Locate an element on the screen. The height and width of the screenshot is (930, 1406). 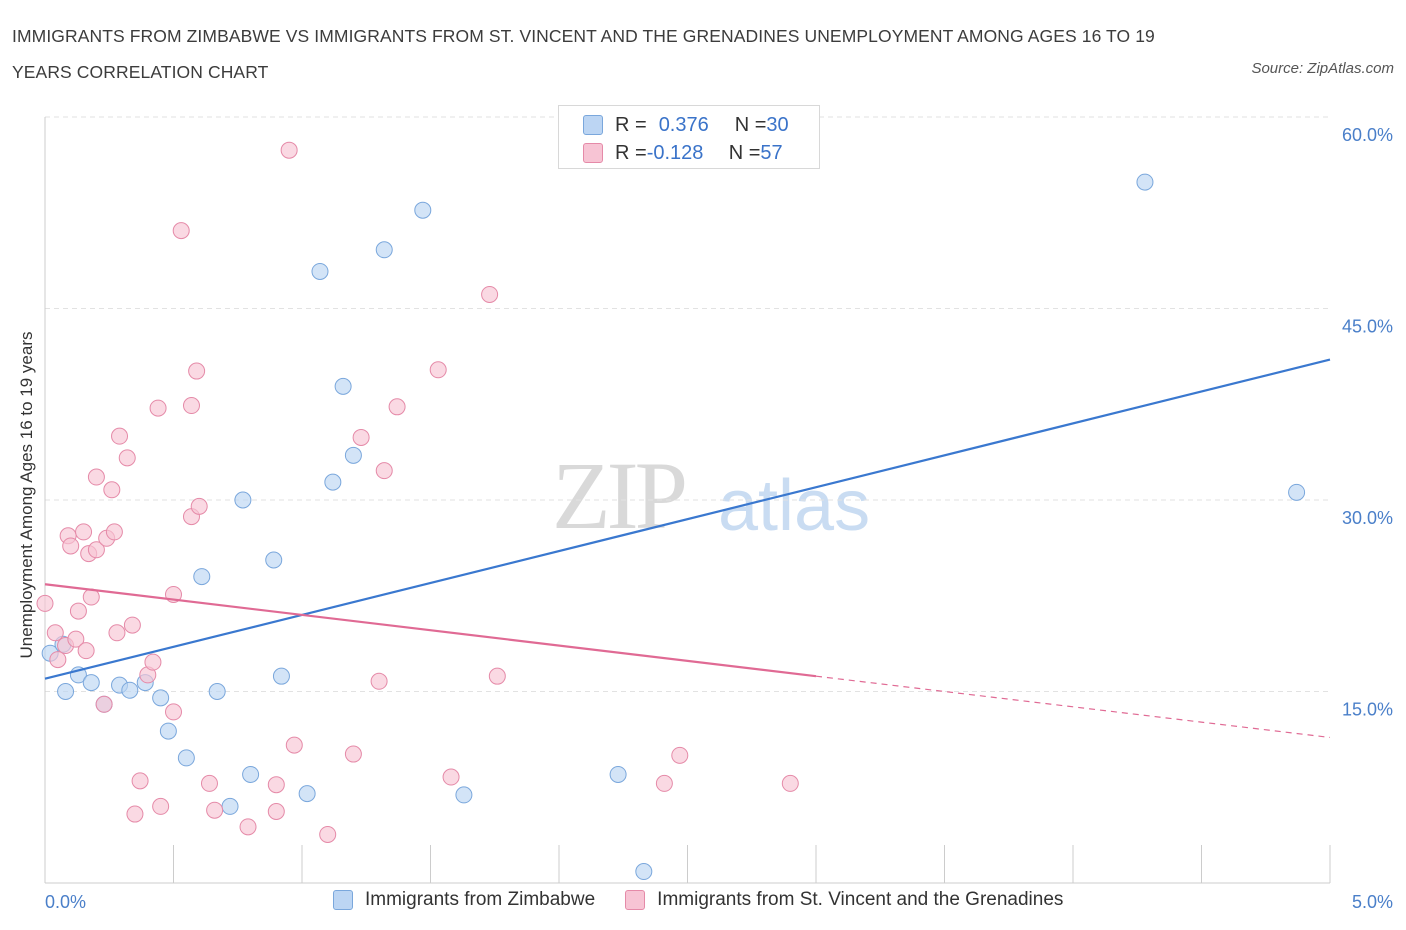
legend-r-value: 0.376 is located at coordinates (683, 124).